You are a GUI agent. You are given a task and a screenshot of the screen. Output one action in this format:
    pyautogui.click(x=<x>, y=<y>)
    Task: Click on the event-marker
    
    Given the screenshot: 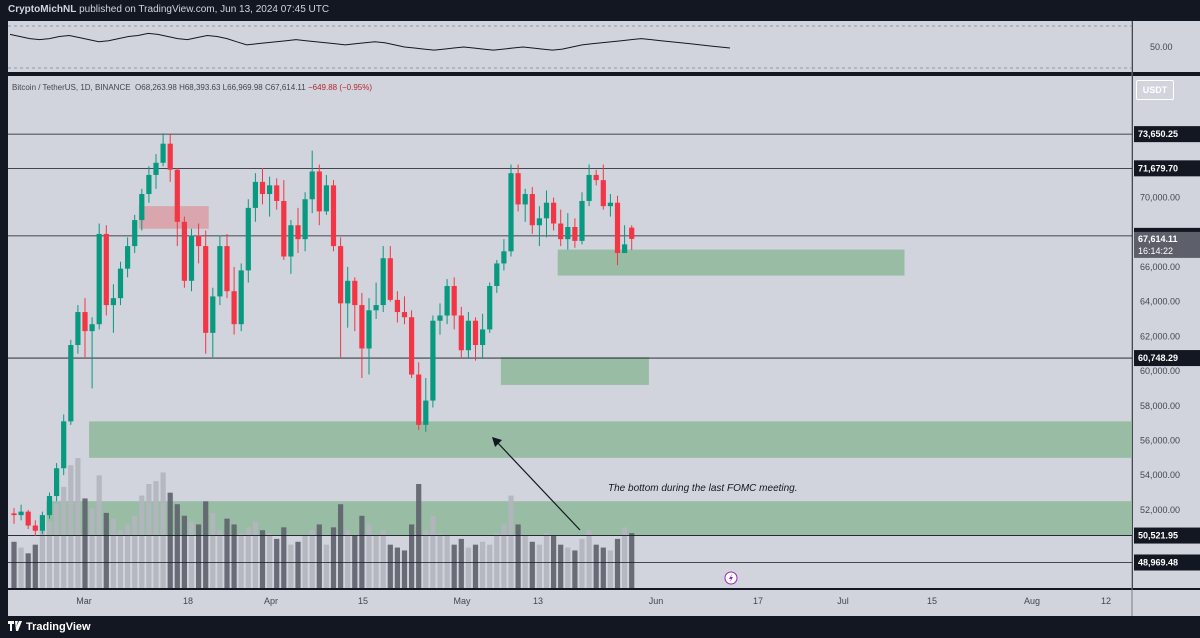 What is the action you would take?
    pyautogui.click(x=731, y=578)
    